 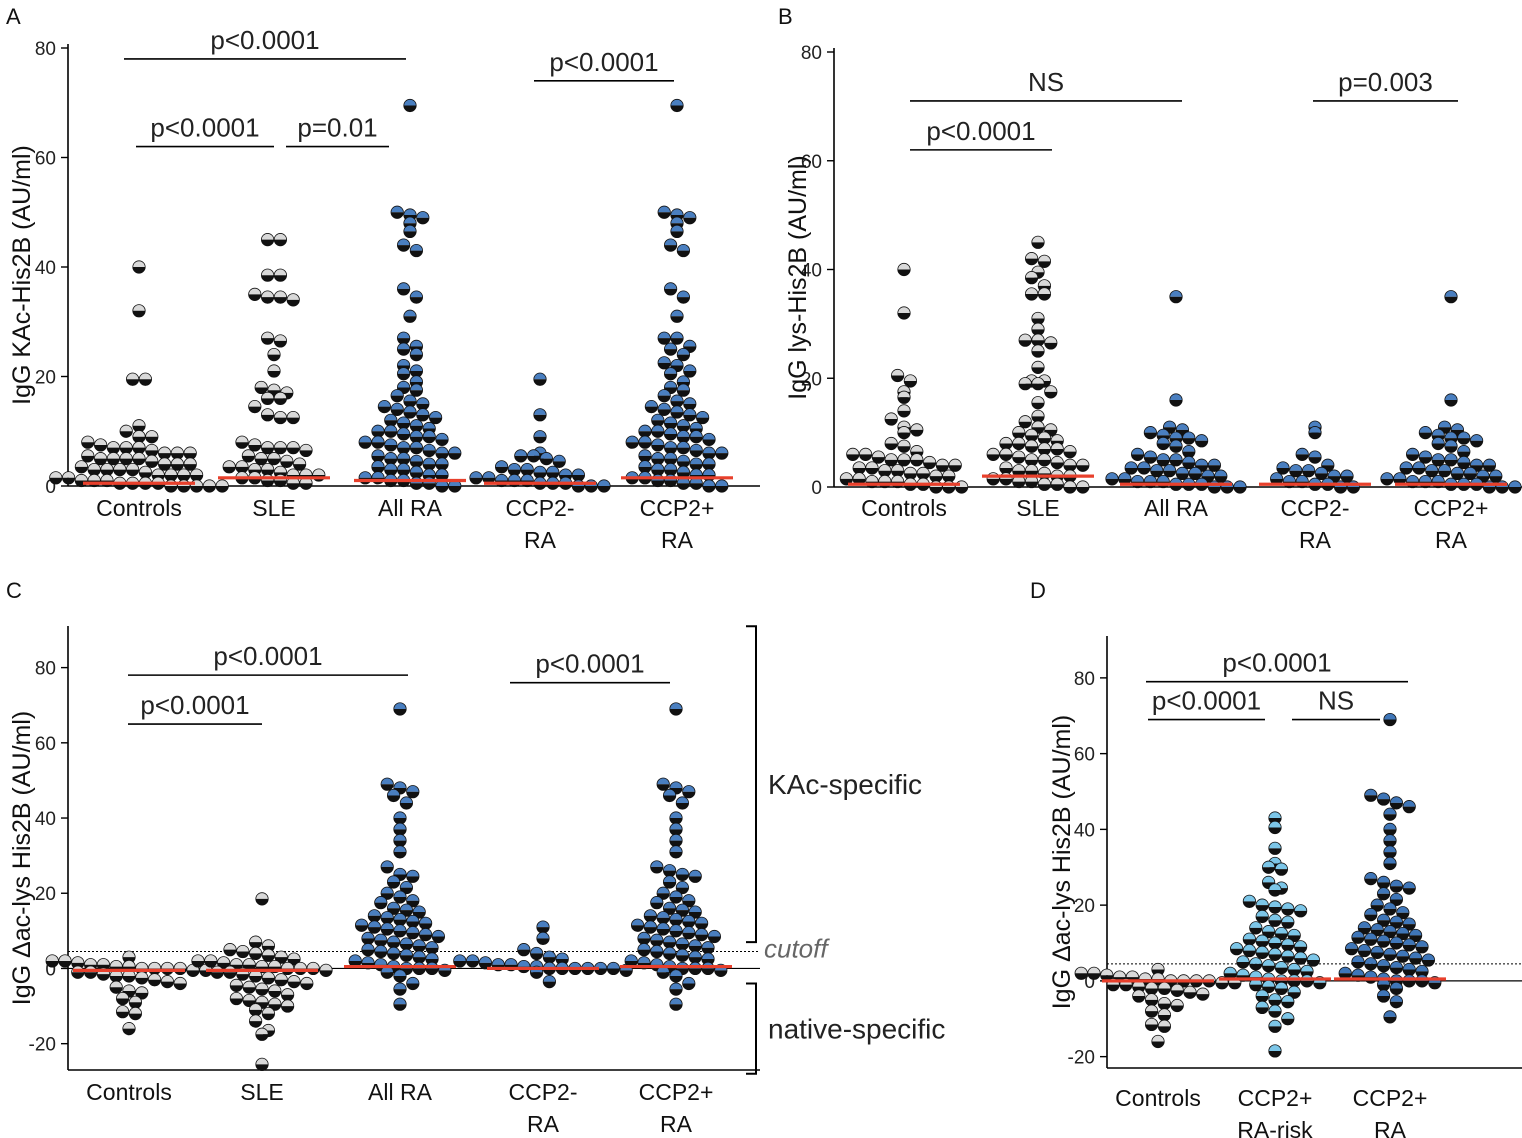 I want to click on y-axis-label: IgG lys-His2B (AU/ml), so click(x=798, y=277).